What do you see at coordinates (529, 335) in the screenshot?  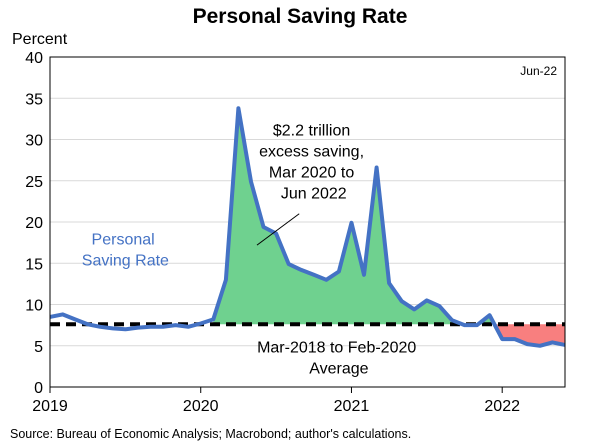 I see `shortfall-area` at bounding box center [529, 335].